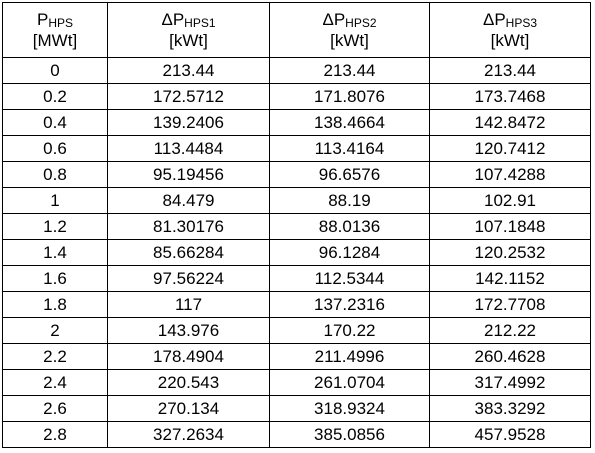  I want to click on header-dphps3: ΔPHPS3 [kWt], so click(510, 30).